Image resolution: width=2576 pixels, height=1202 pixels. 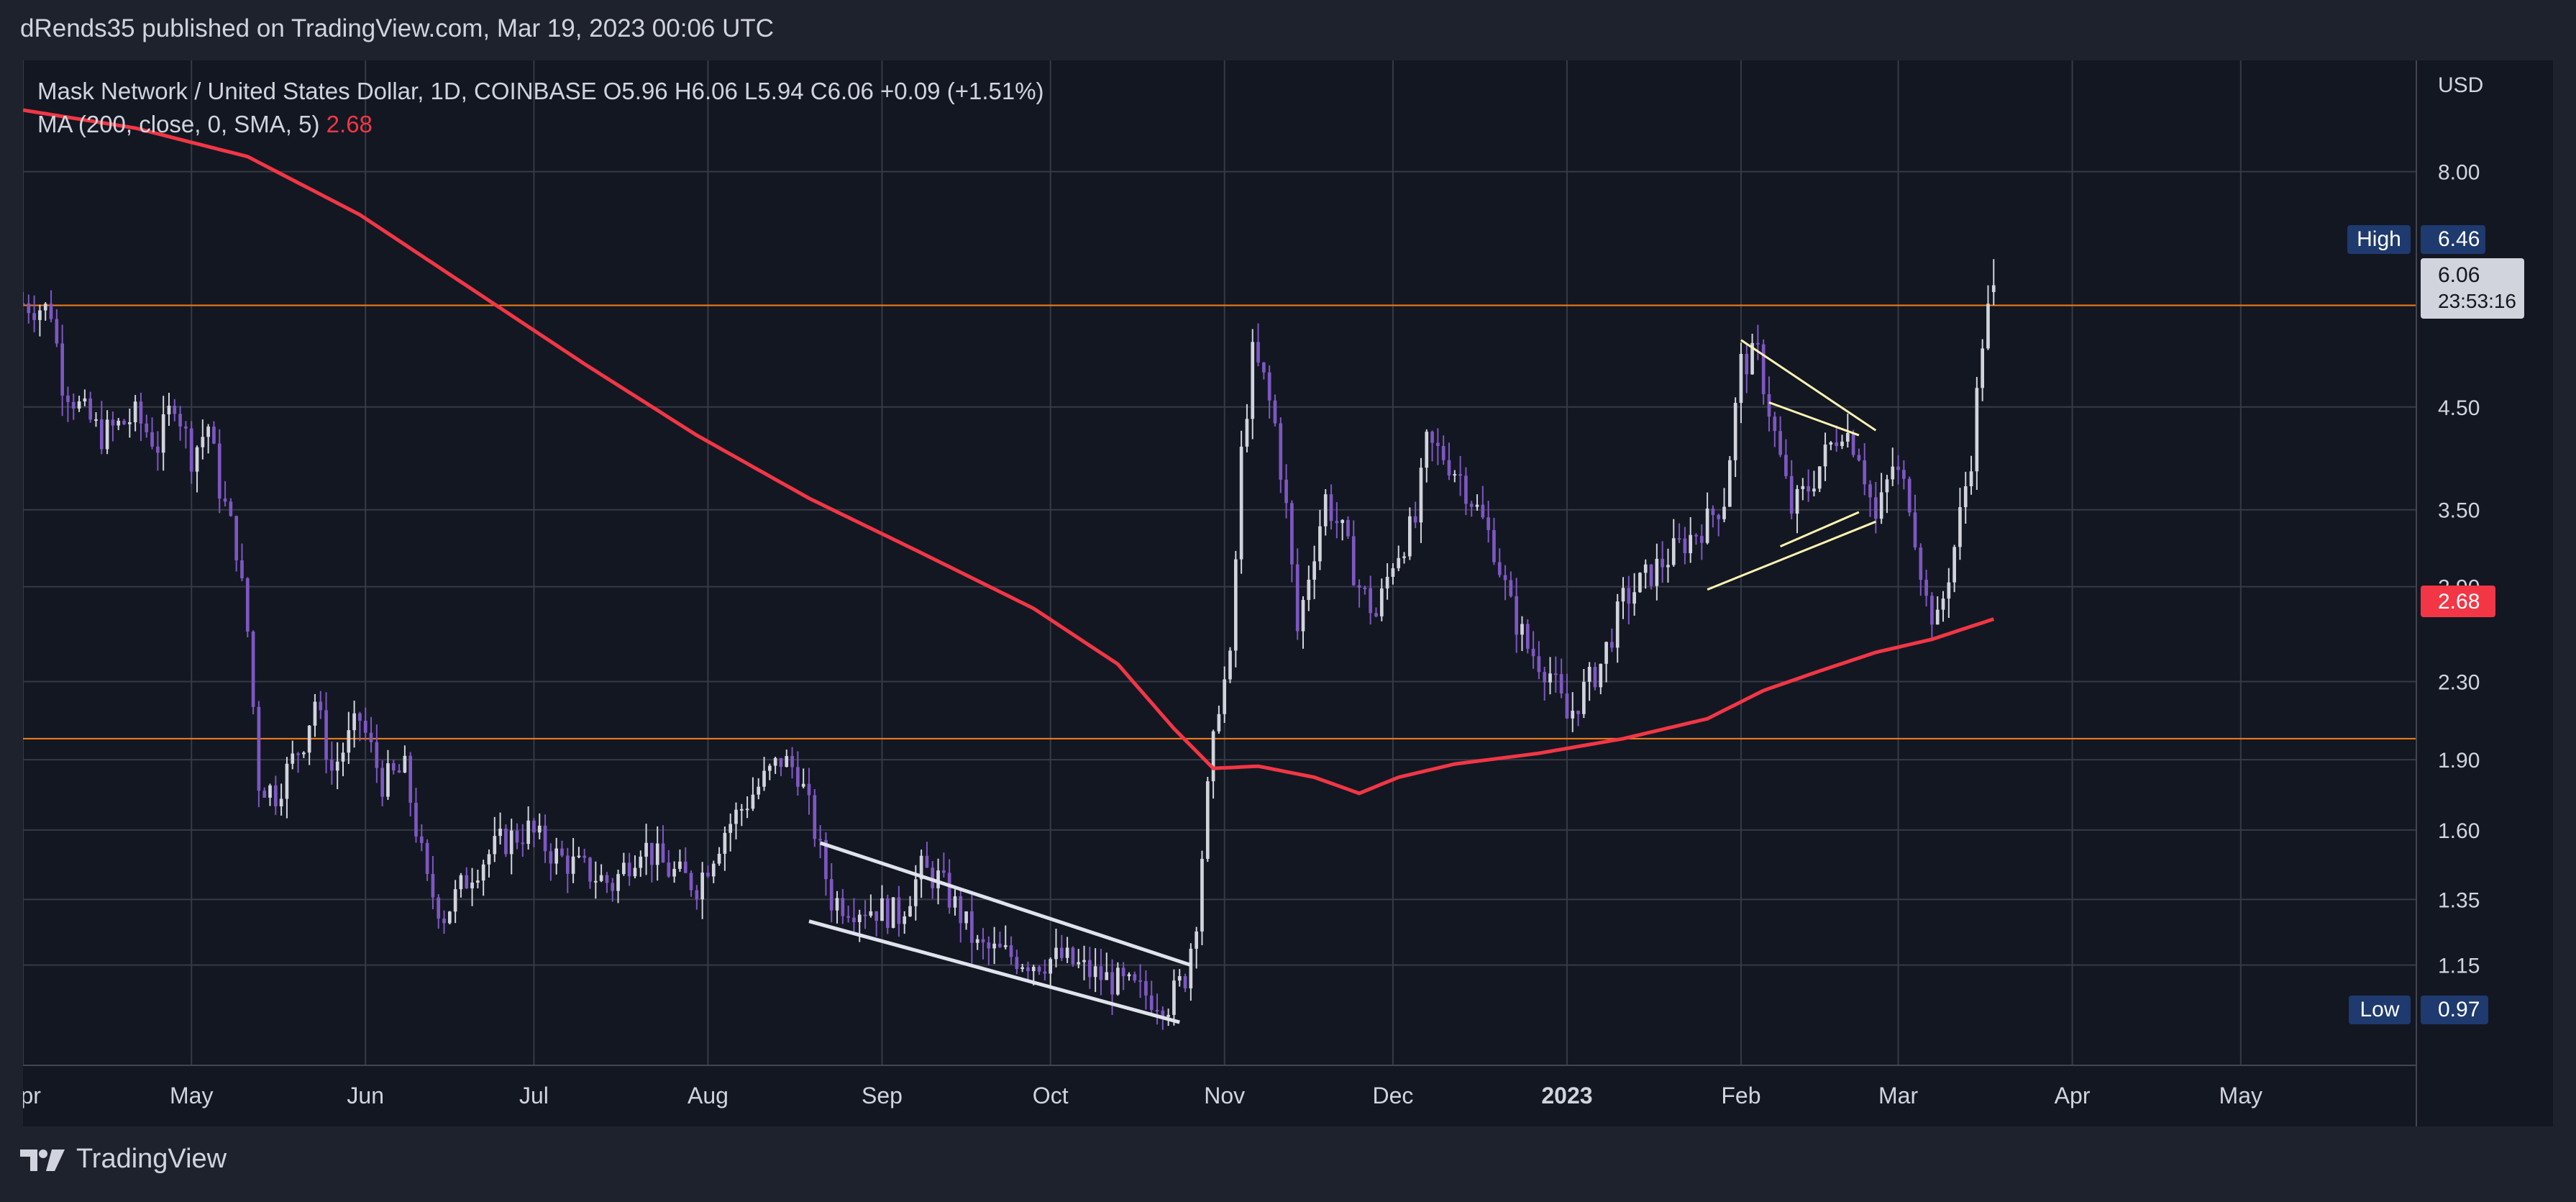 I want to click on time-tick-label: Jun, so click(x=365, y=1095).